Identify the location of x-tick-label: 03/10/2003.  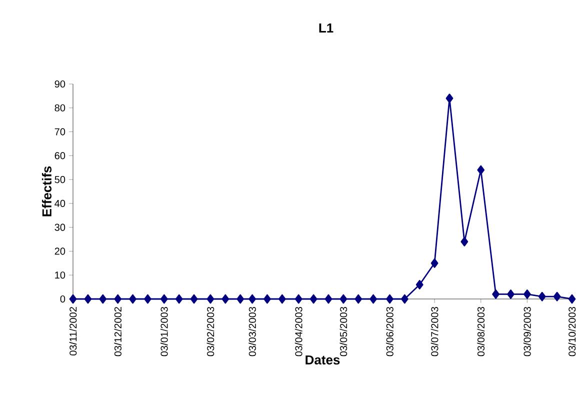
(572, 331).